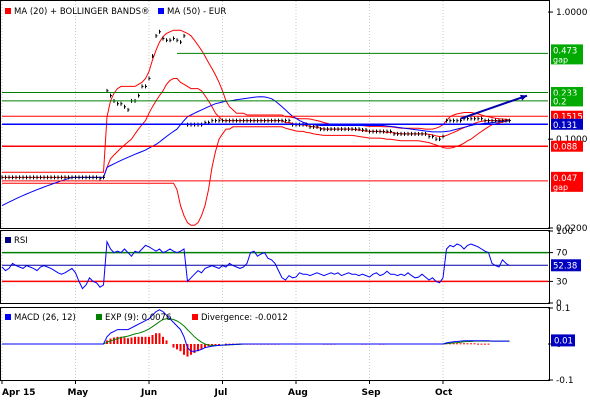  I want to click on price-y-tick-label: 0.1000, so click(572, 140).